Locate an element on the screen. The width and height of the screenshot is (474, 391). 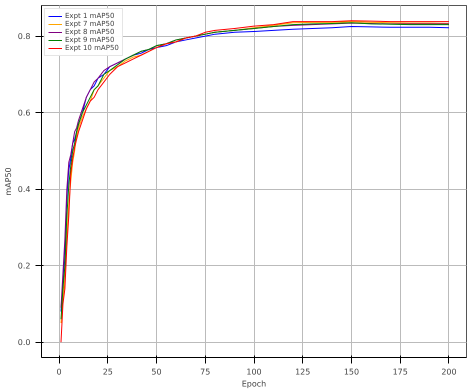
y-tick-label: 0.2 is located at coordinates (24, 266).